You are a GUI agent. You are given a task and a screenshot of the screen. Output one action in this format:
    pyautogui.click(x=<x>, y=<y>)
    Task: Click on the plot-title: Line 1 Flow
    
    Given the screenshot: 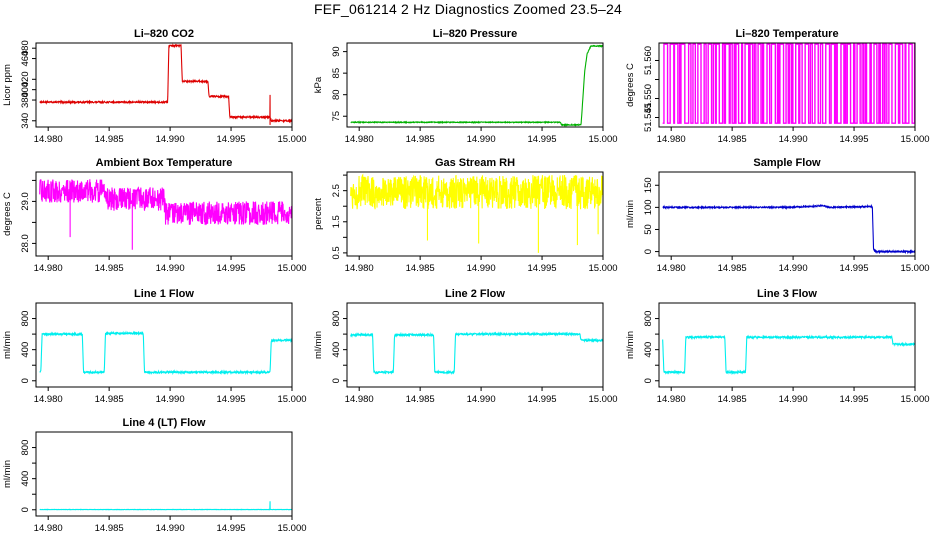 What is the action you would take?
    pyautogui.click(x=164, y=294)
    